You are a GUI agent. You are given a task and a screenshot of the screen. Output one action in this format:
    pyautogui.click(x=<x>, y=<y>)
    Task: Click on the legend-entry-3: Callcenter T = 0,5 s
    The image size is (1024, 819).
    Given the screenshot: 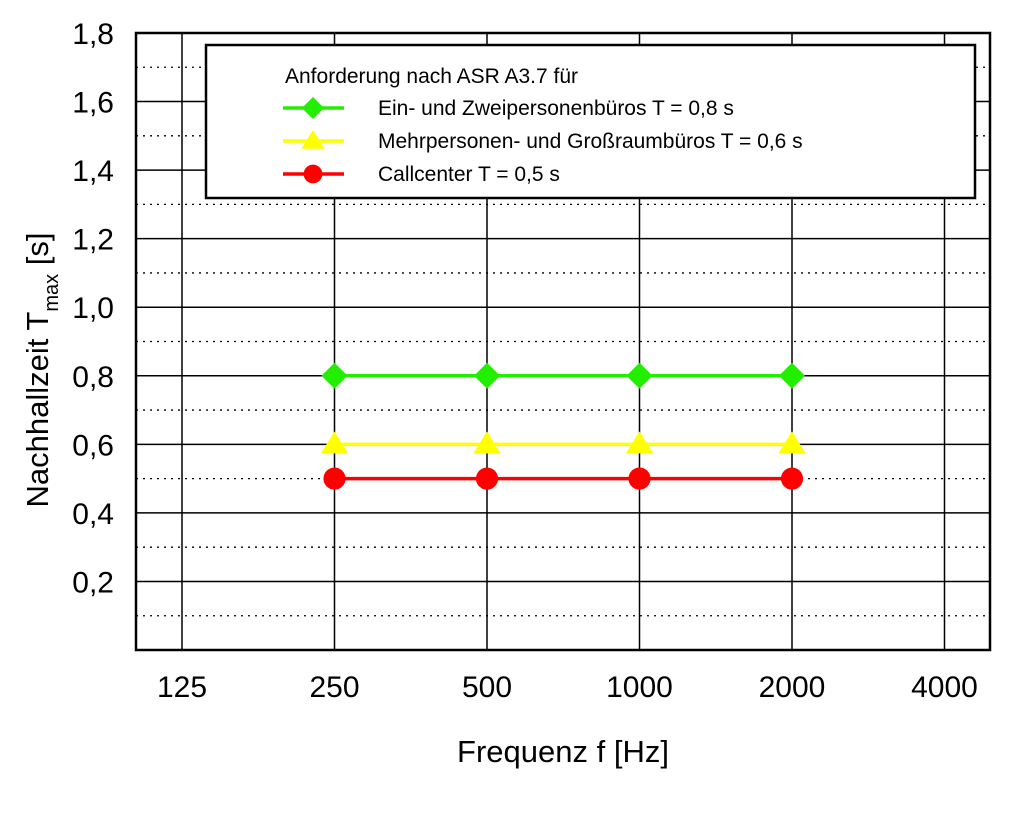 What is the action you would take?
    pyautogui.click(x=421, y=174)
    